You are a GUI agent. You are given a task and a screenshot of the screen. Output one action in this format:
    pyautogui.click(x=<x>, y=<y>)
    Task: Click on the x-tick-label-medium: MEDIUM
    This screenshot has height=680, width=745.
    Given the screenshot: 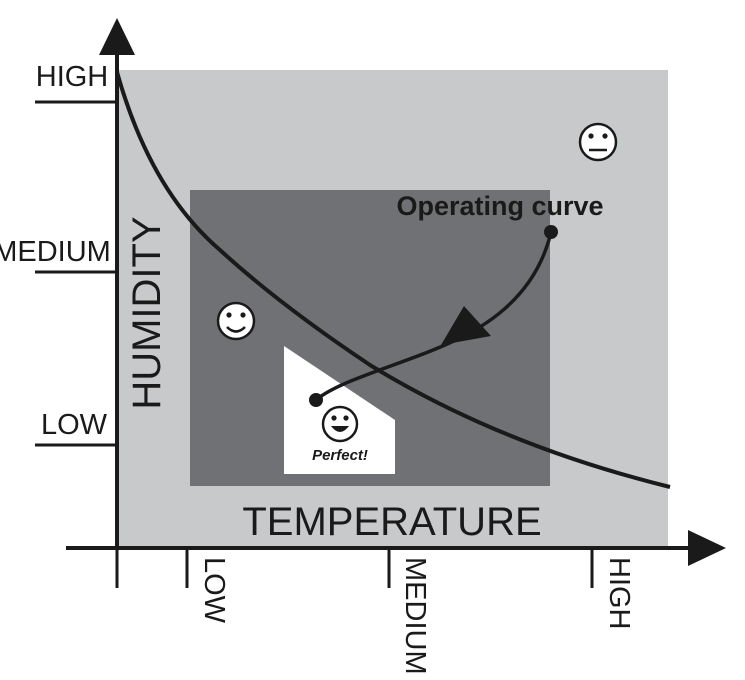 What is the action you would take?
    pyautogui.click(x=415, y=616)
    